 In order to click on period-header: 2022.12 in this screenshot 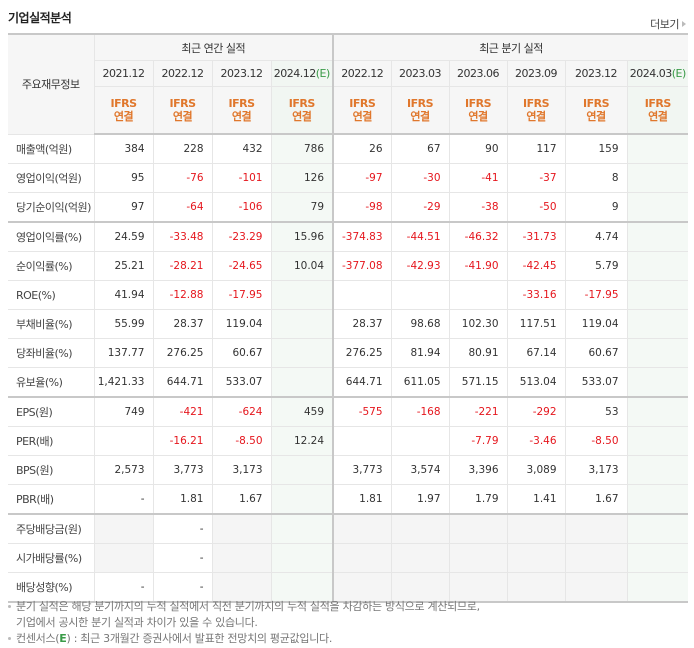, I will do `click(182, 73)`.